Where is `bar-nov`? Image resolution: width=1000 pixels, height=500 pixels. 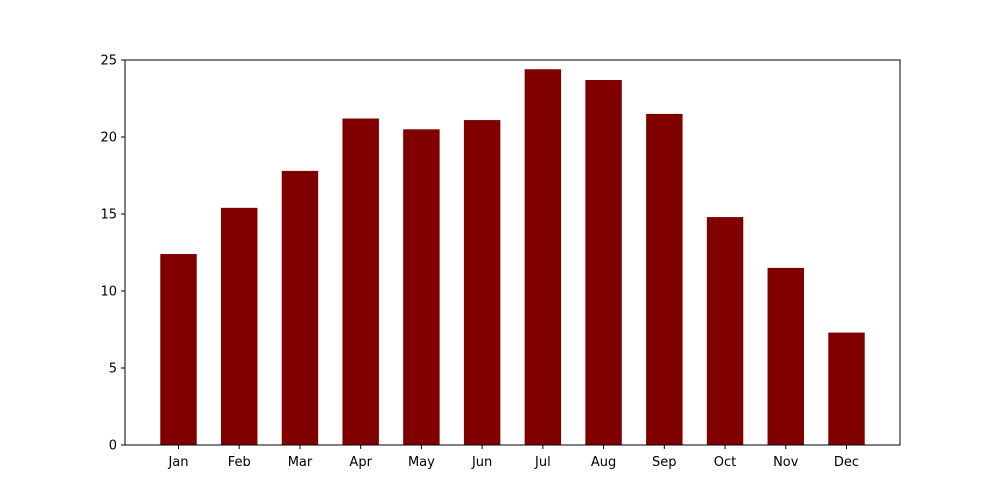 bar-nov is located at coordinates (785, 356).